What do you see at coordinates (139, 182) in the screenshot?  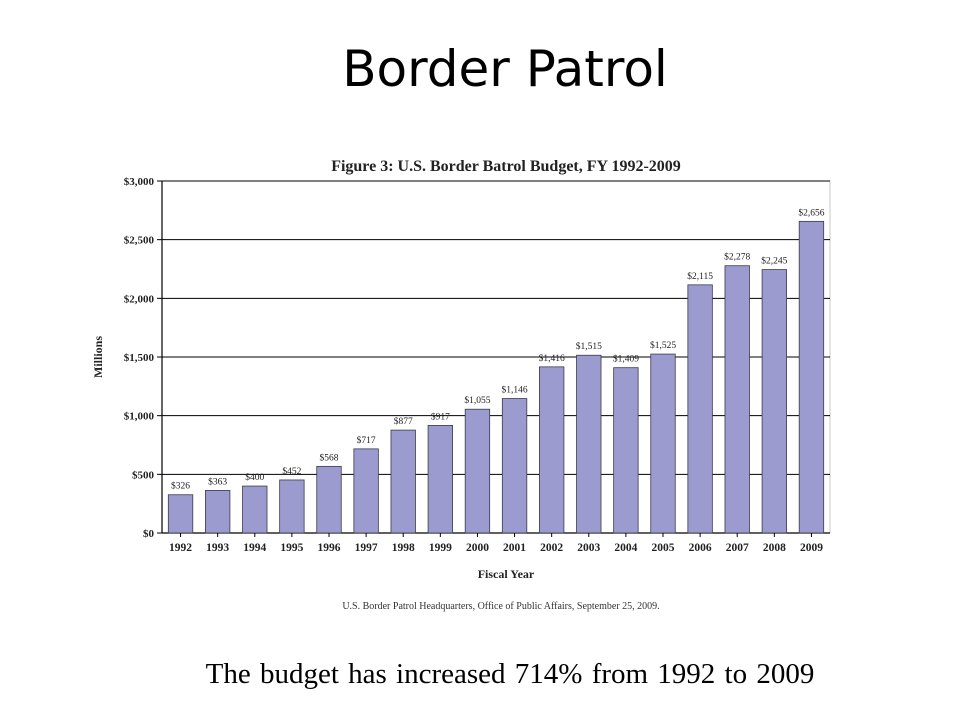 I see `y-tick-label: $3,000` at bounding box center [139, 182].